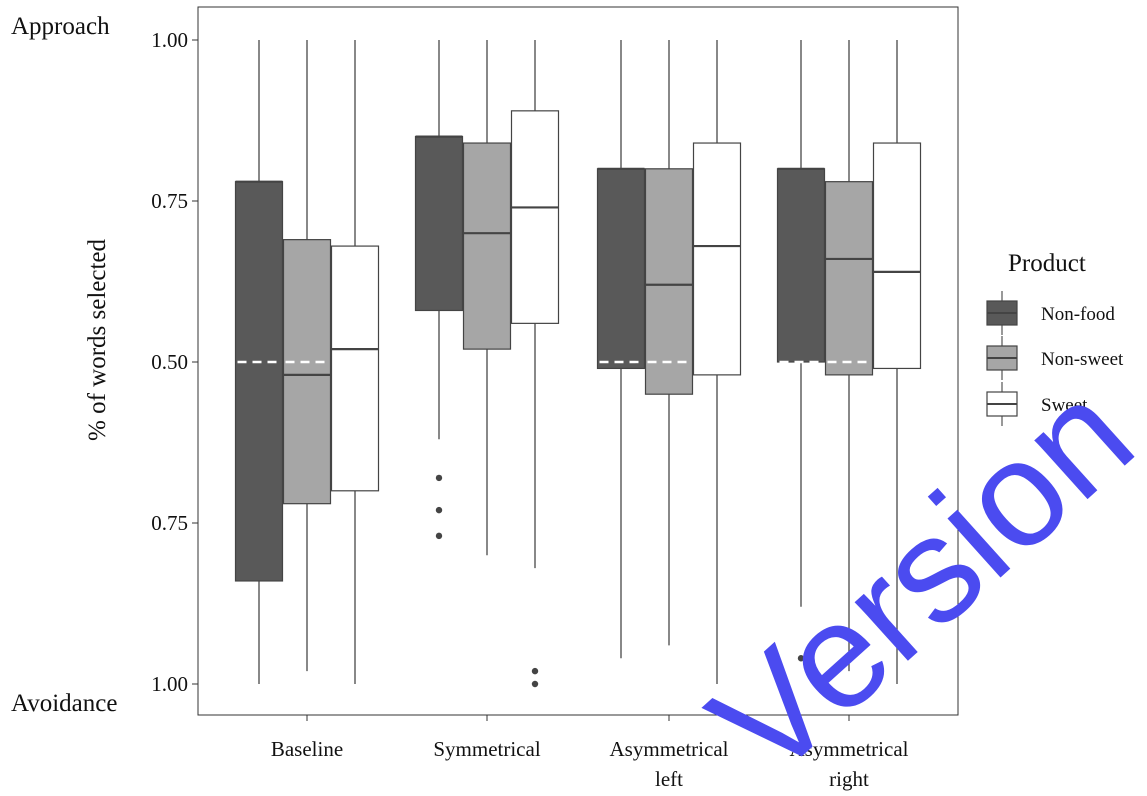 This screenshot has width=1147, height=796. What do you see at coordinates (1078, 314) in the screenshot?
I see `legend-label: Non-food` at bounding box center [1078, 314].